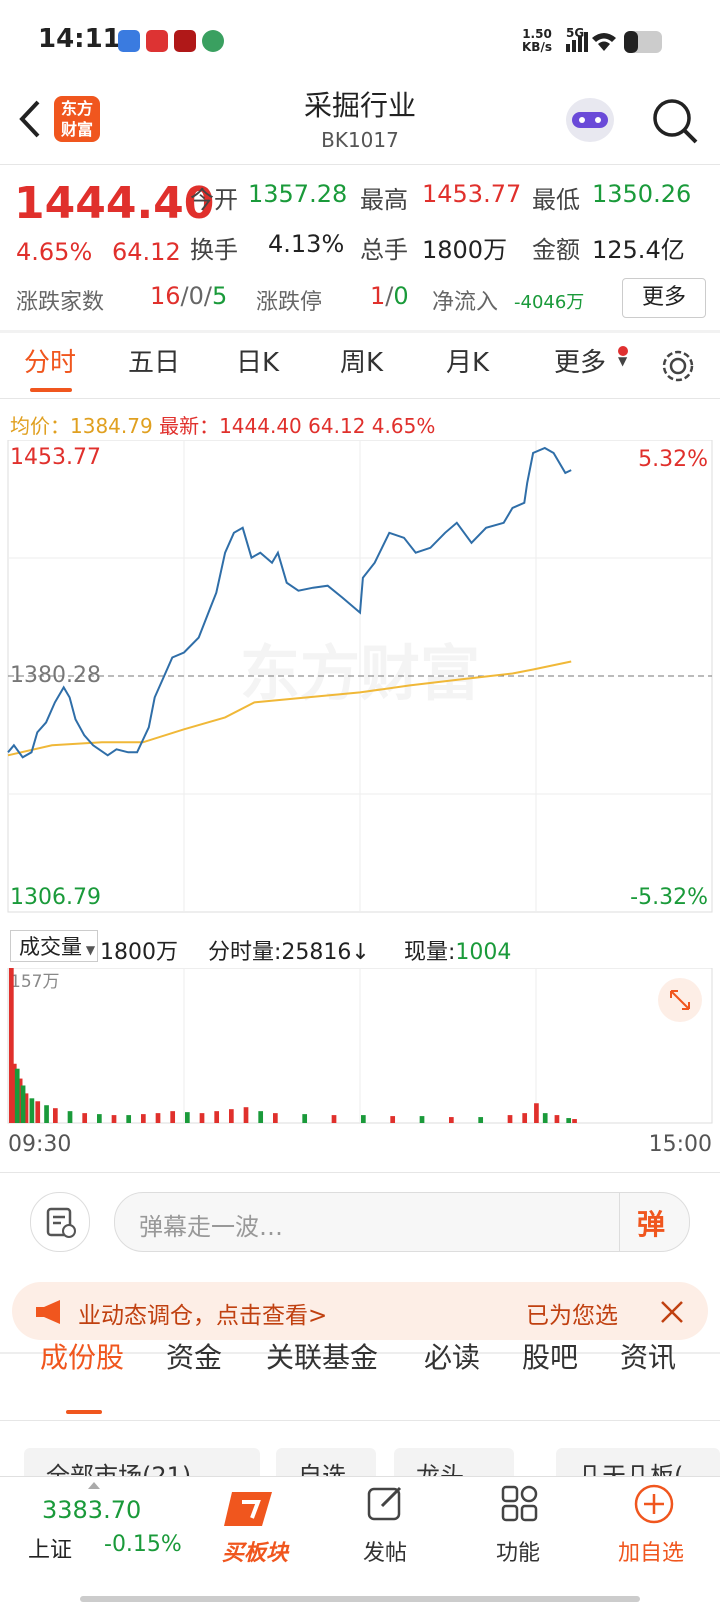 Image resolution: width=720 pixels, height=1609 pixels. Describe the element at coordinates (194, 1357) in the screenshot. I see `section-tab: 资金` at that location.